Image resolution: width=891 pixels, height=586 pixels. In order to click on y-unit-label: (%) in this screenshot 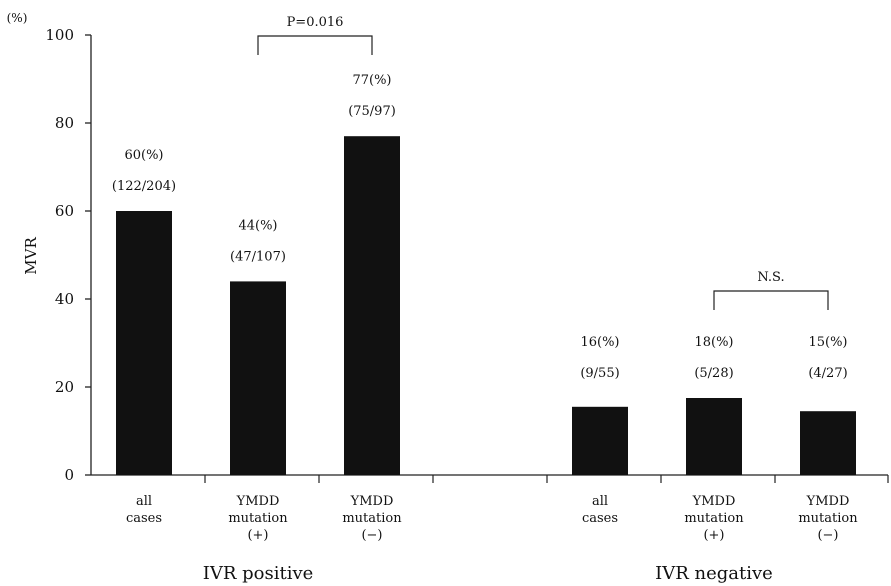, I will do `click(17, 18)`.